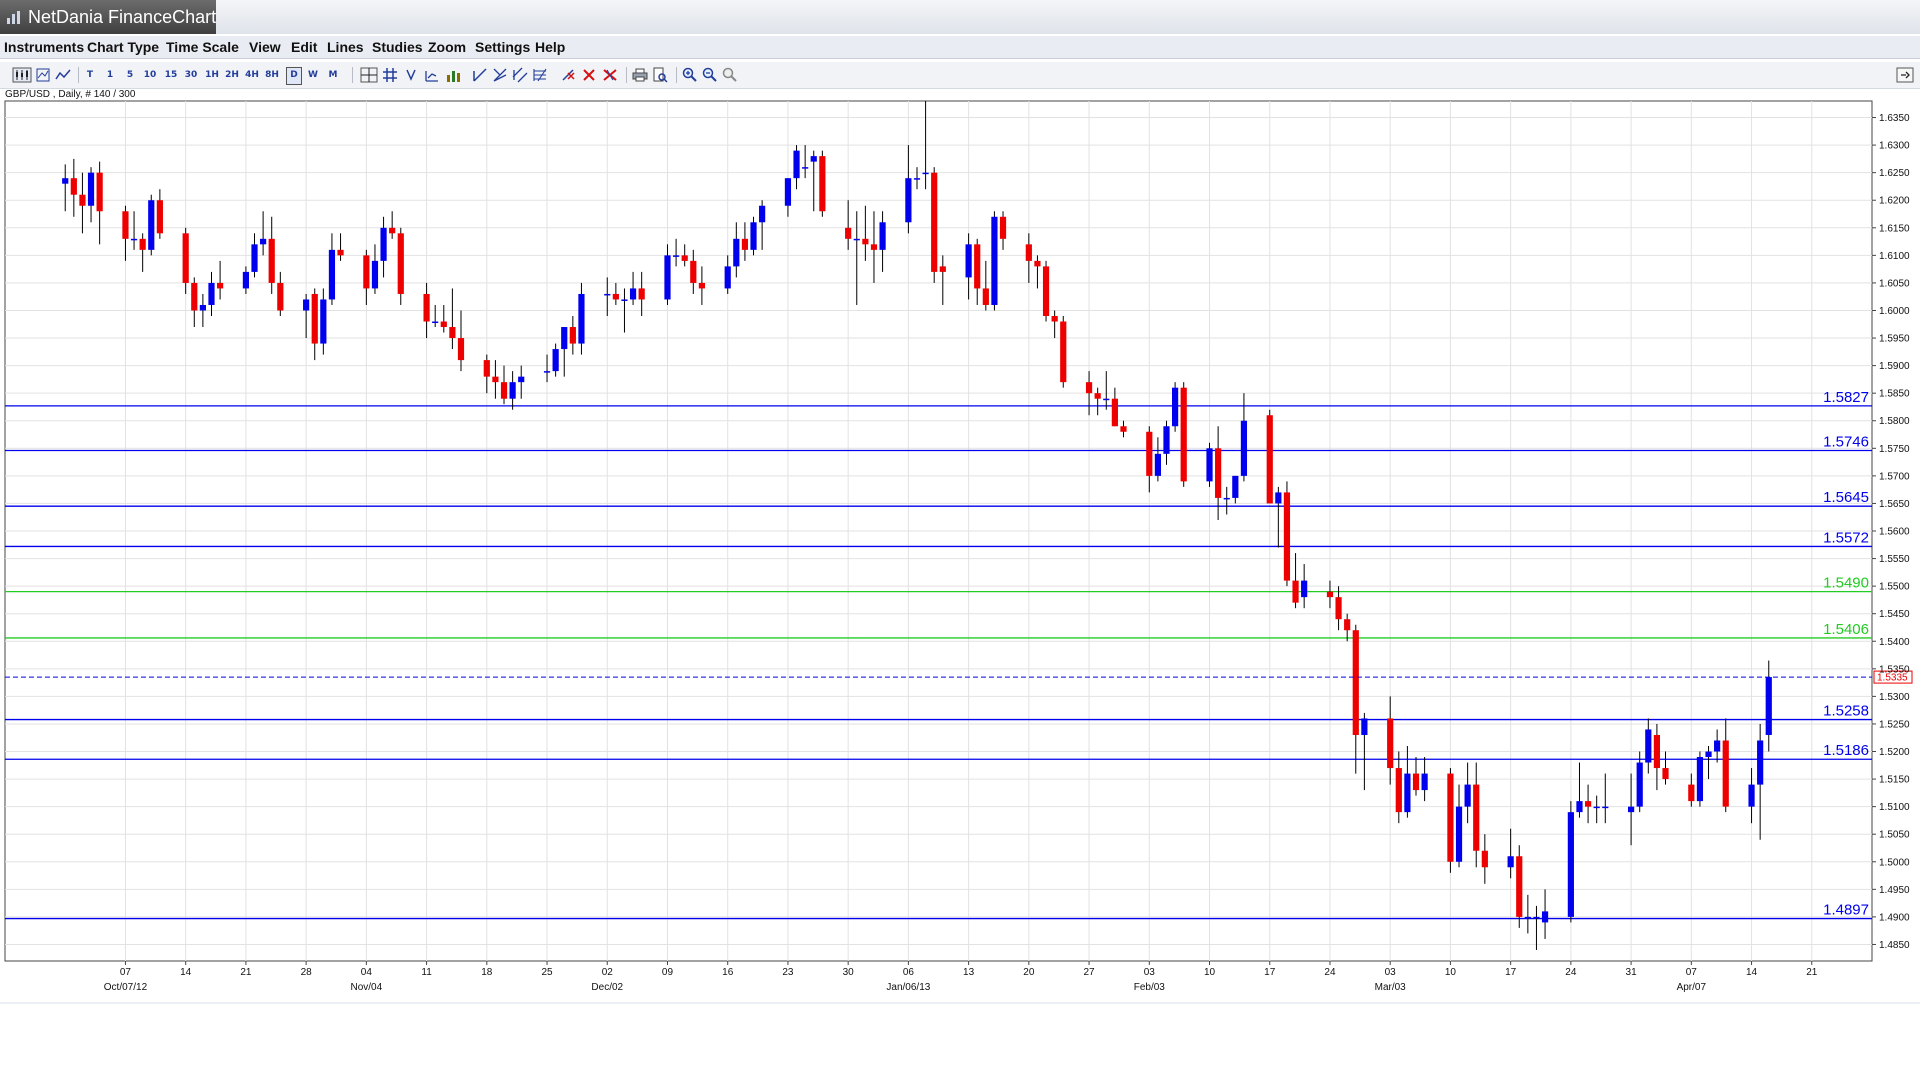  What do you see at coordinates (369, 75) in the screenshot?
I see `crosshair-icon` at bounding box center [369, 75].